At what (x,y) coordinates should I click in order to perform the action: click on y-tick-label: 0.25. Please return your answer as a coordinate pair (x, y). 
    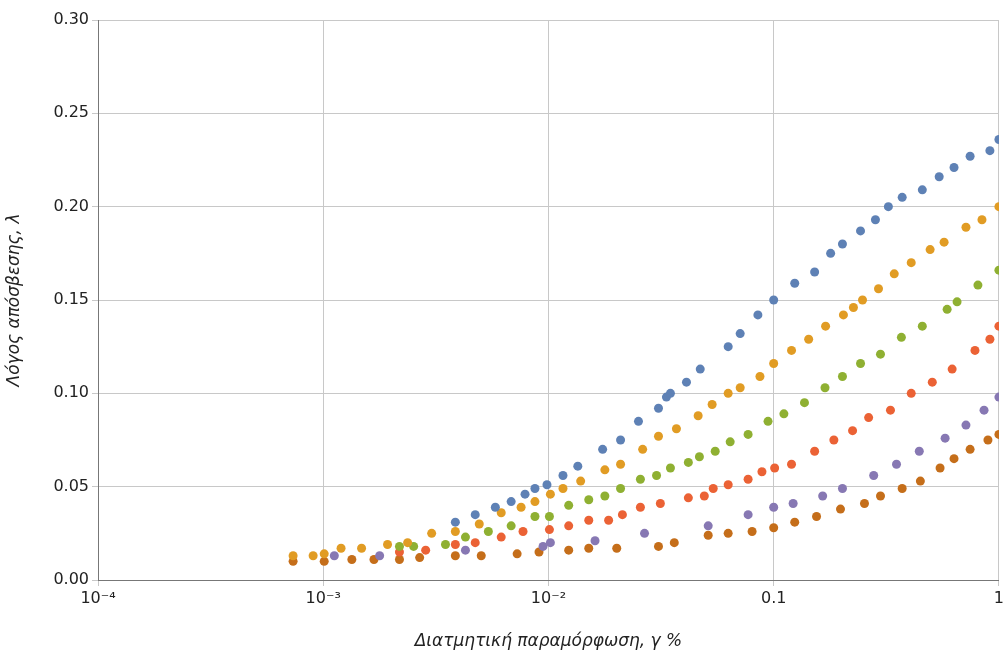
    Looking at the image, I should click on (71, 112).